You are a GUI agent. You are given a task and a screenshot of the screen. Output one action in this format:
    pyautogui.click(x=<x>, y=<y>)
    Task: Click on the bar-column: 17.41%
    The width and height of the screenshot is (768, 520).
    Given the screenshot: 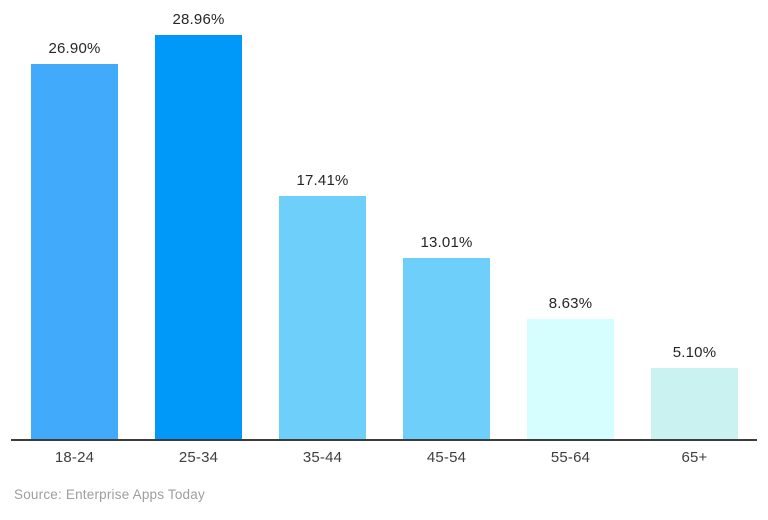 What is the action you would take?
    pyautogui.click(x=322, y=305)
    